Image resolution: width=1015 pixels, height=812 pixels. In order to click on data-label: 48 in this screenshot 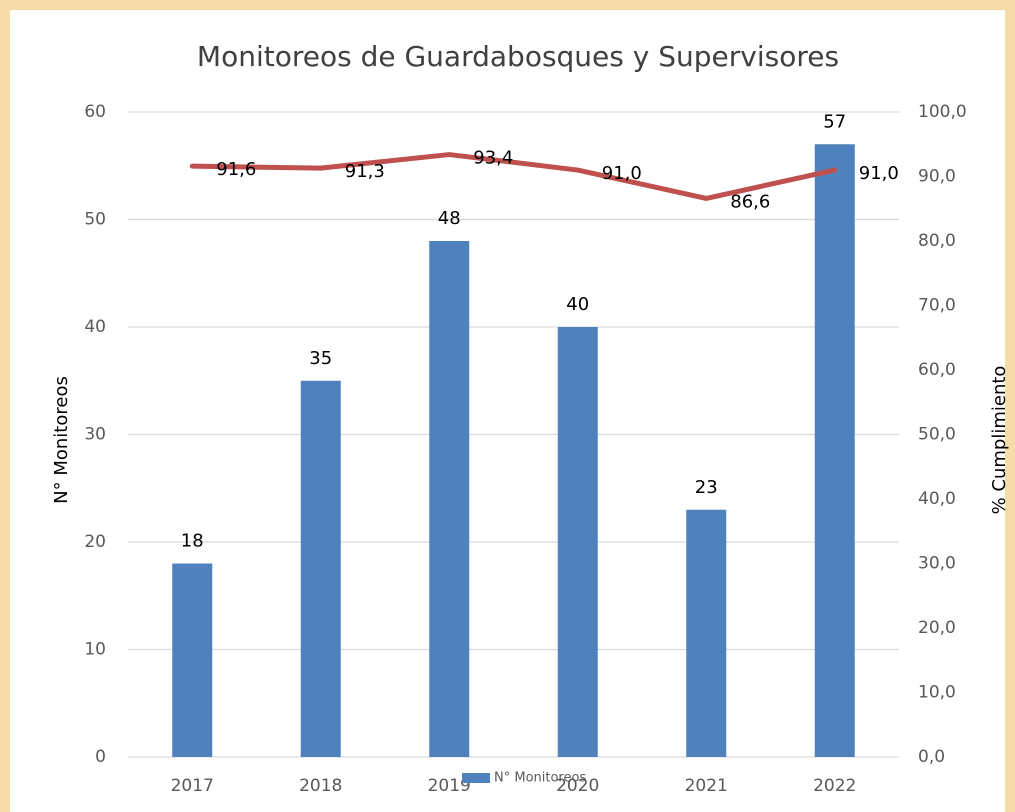, I will do `click(449, 218)`.